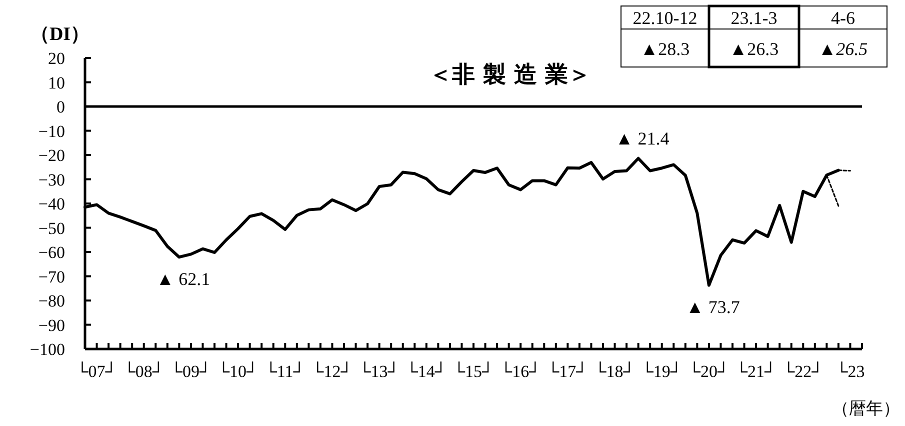 The height and width of the screenshot is (426, 905). What do you see at coordinates (51, 228) in the screenshot?
I see `y-tick-label: −50` at bounding box center [51, 228].